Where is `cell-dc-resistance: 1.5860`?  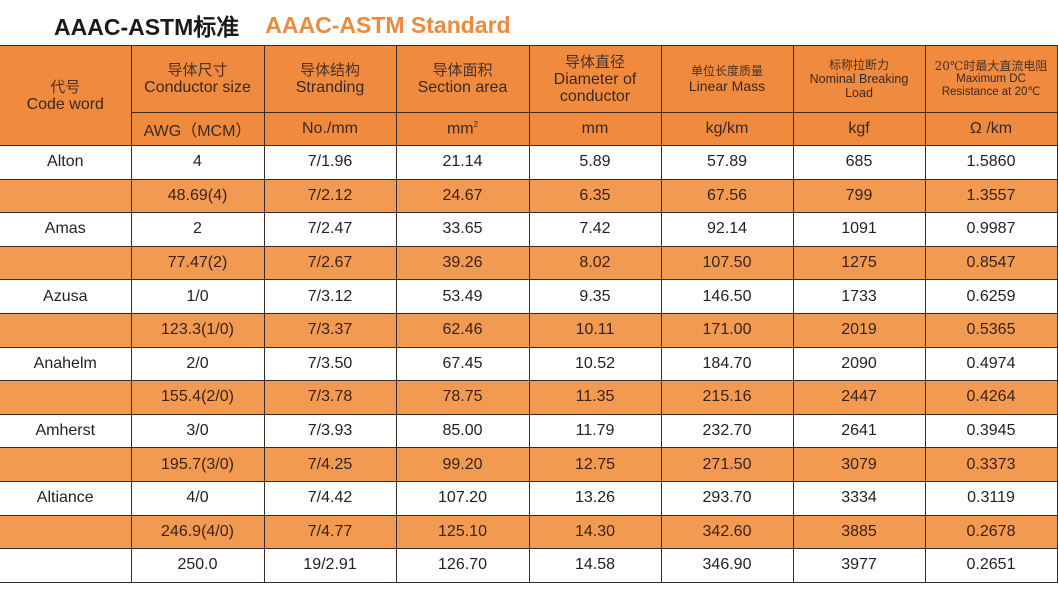
cell-dc-resistance: 1.5860 is located at coordinates (991, 162).